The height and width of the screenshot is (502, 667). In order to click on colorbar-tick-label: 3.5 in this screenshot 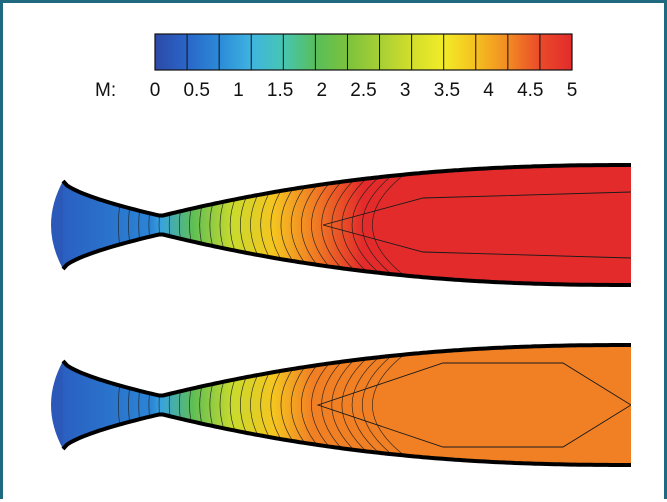, I will do `click(447, 90)`.